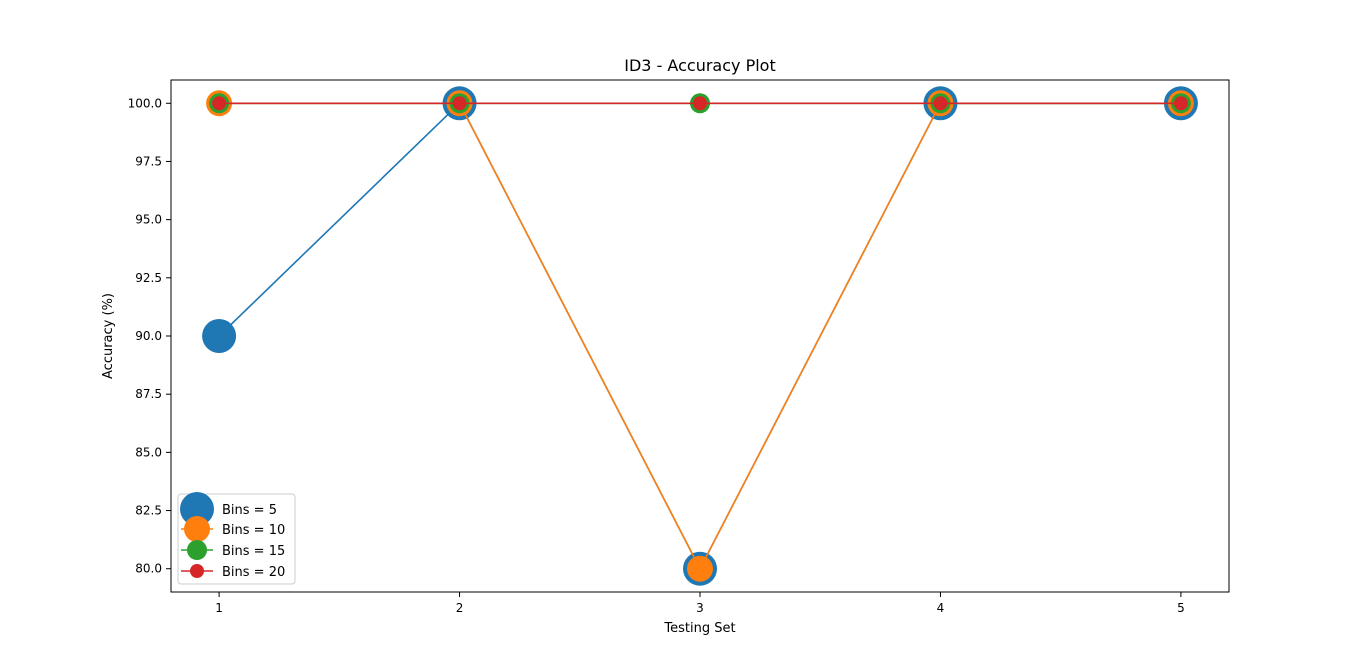 The width and height of the screenshot is (1366, 665). I want to click on legend-entry: Bins = 10, so click(233, 529).